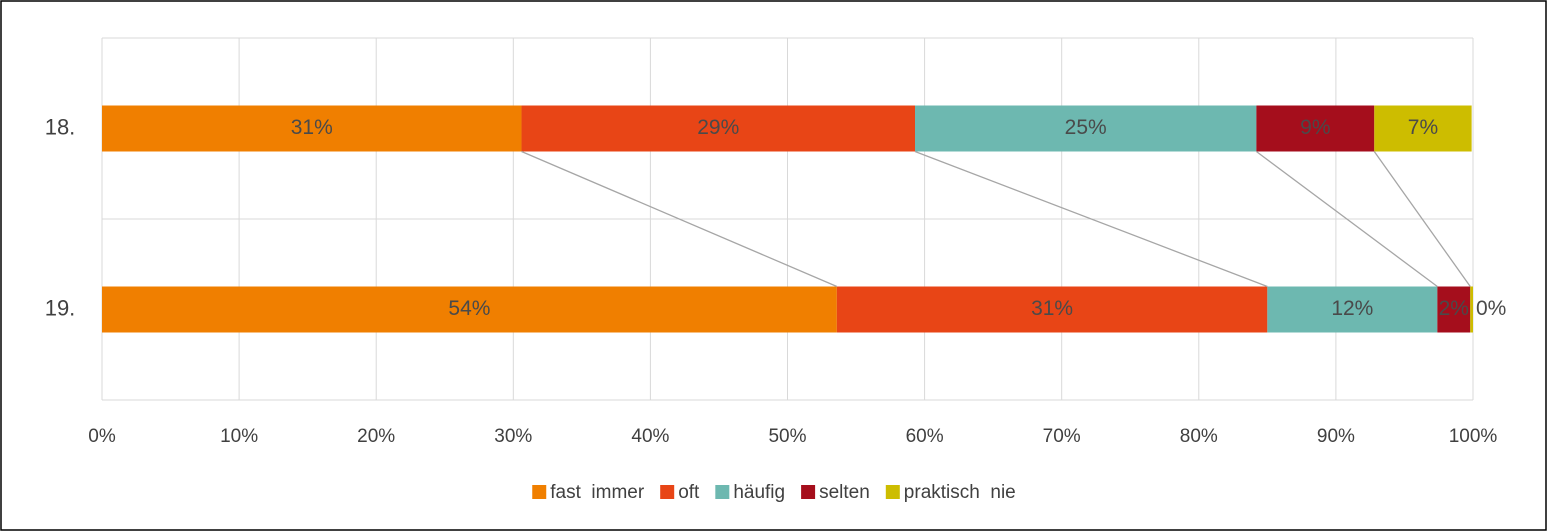 The width and height of the screenshot is (1548, 532). I want to click on data-label: 0%, so click(1491, 308).